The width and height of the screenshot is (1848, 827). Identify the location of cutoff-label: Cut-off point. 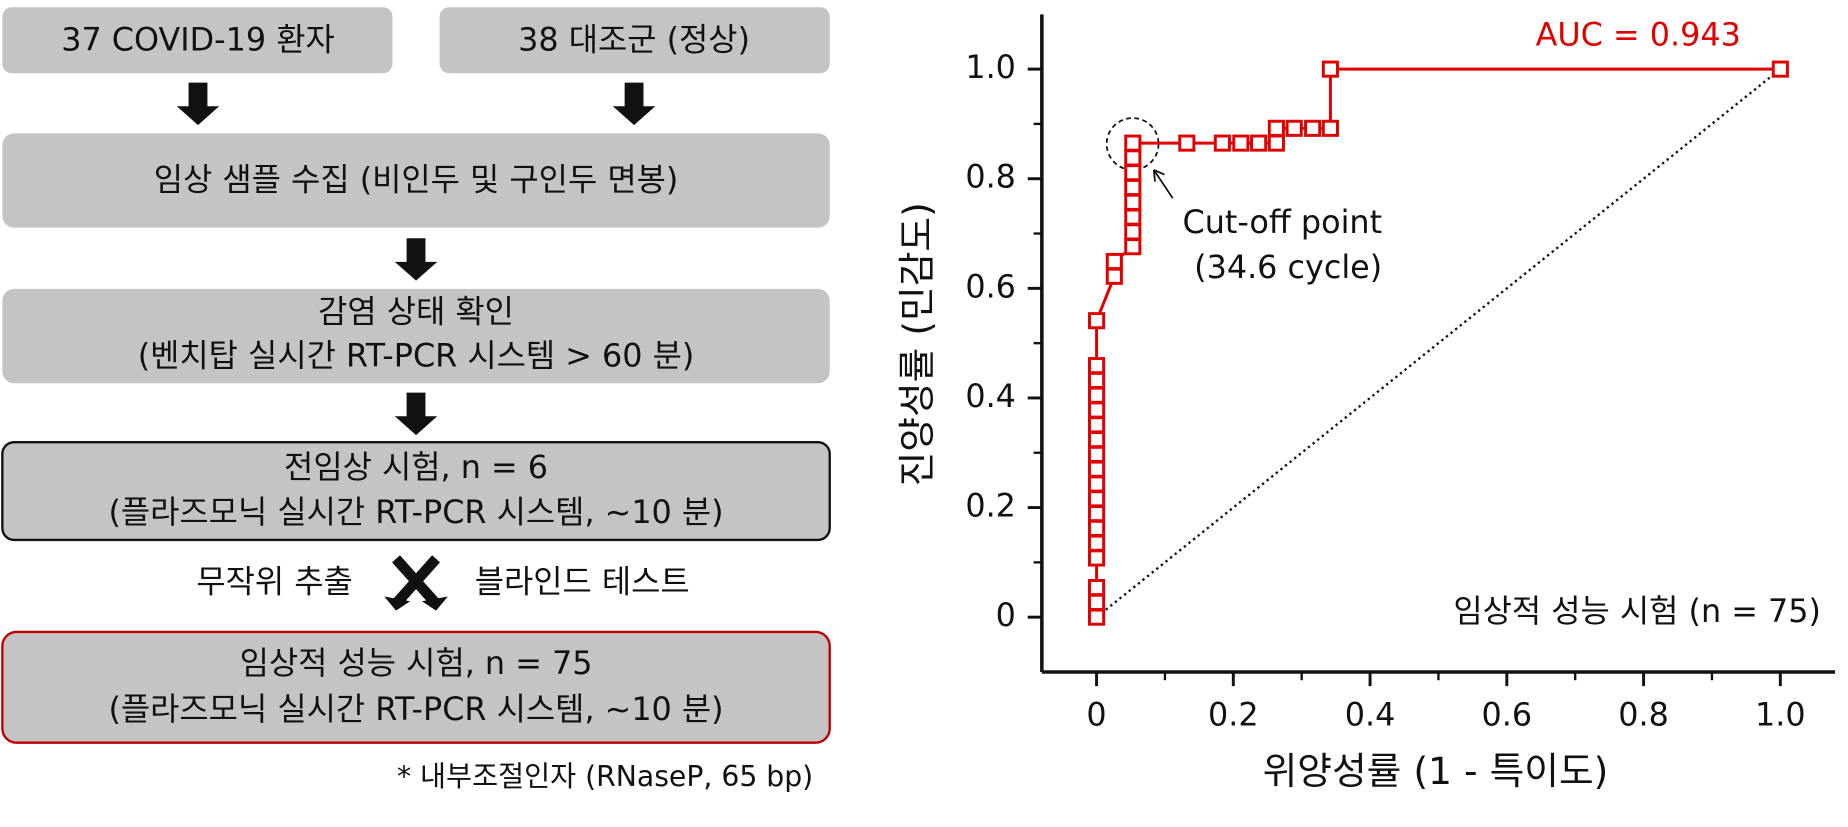
(1283, 222).